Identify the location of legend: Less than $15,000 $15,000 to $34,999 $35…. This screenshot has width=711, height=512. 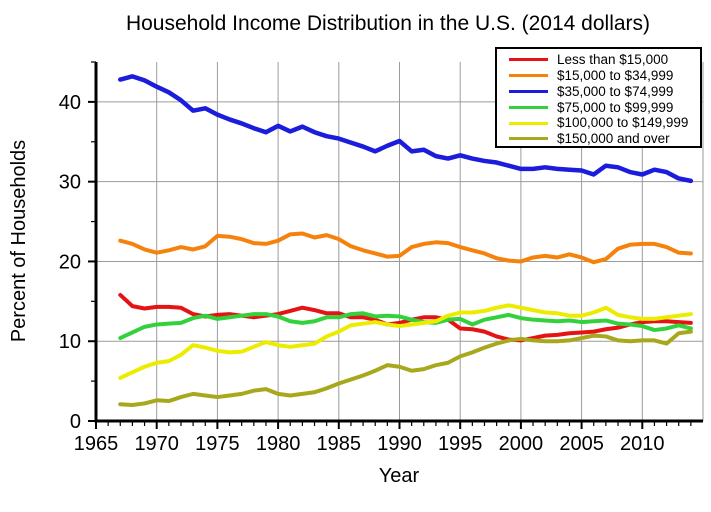
(598, 97).